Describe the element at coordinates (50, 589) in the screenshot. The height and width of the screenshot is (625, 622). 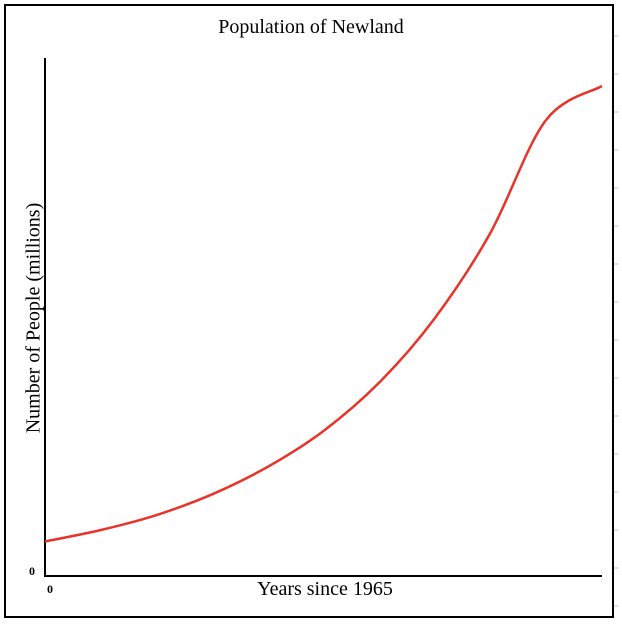
I see `x-tick-label-0: 0` at that location.